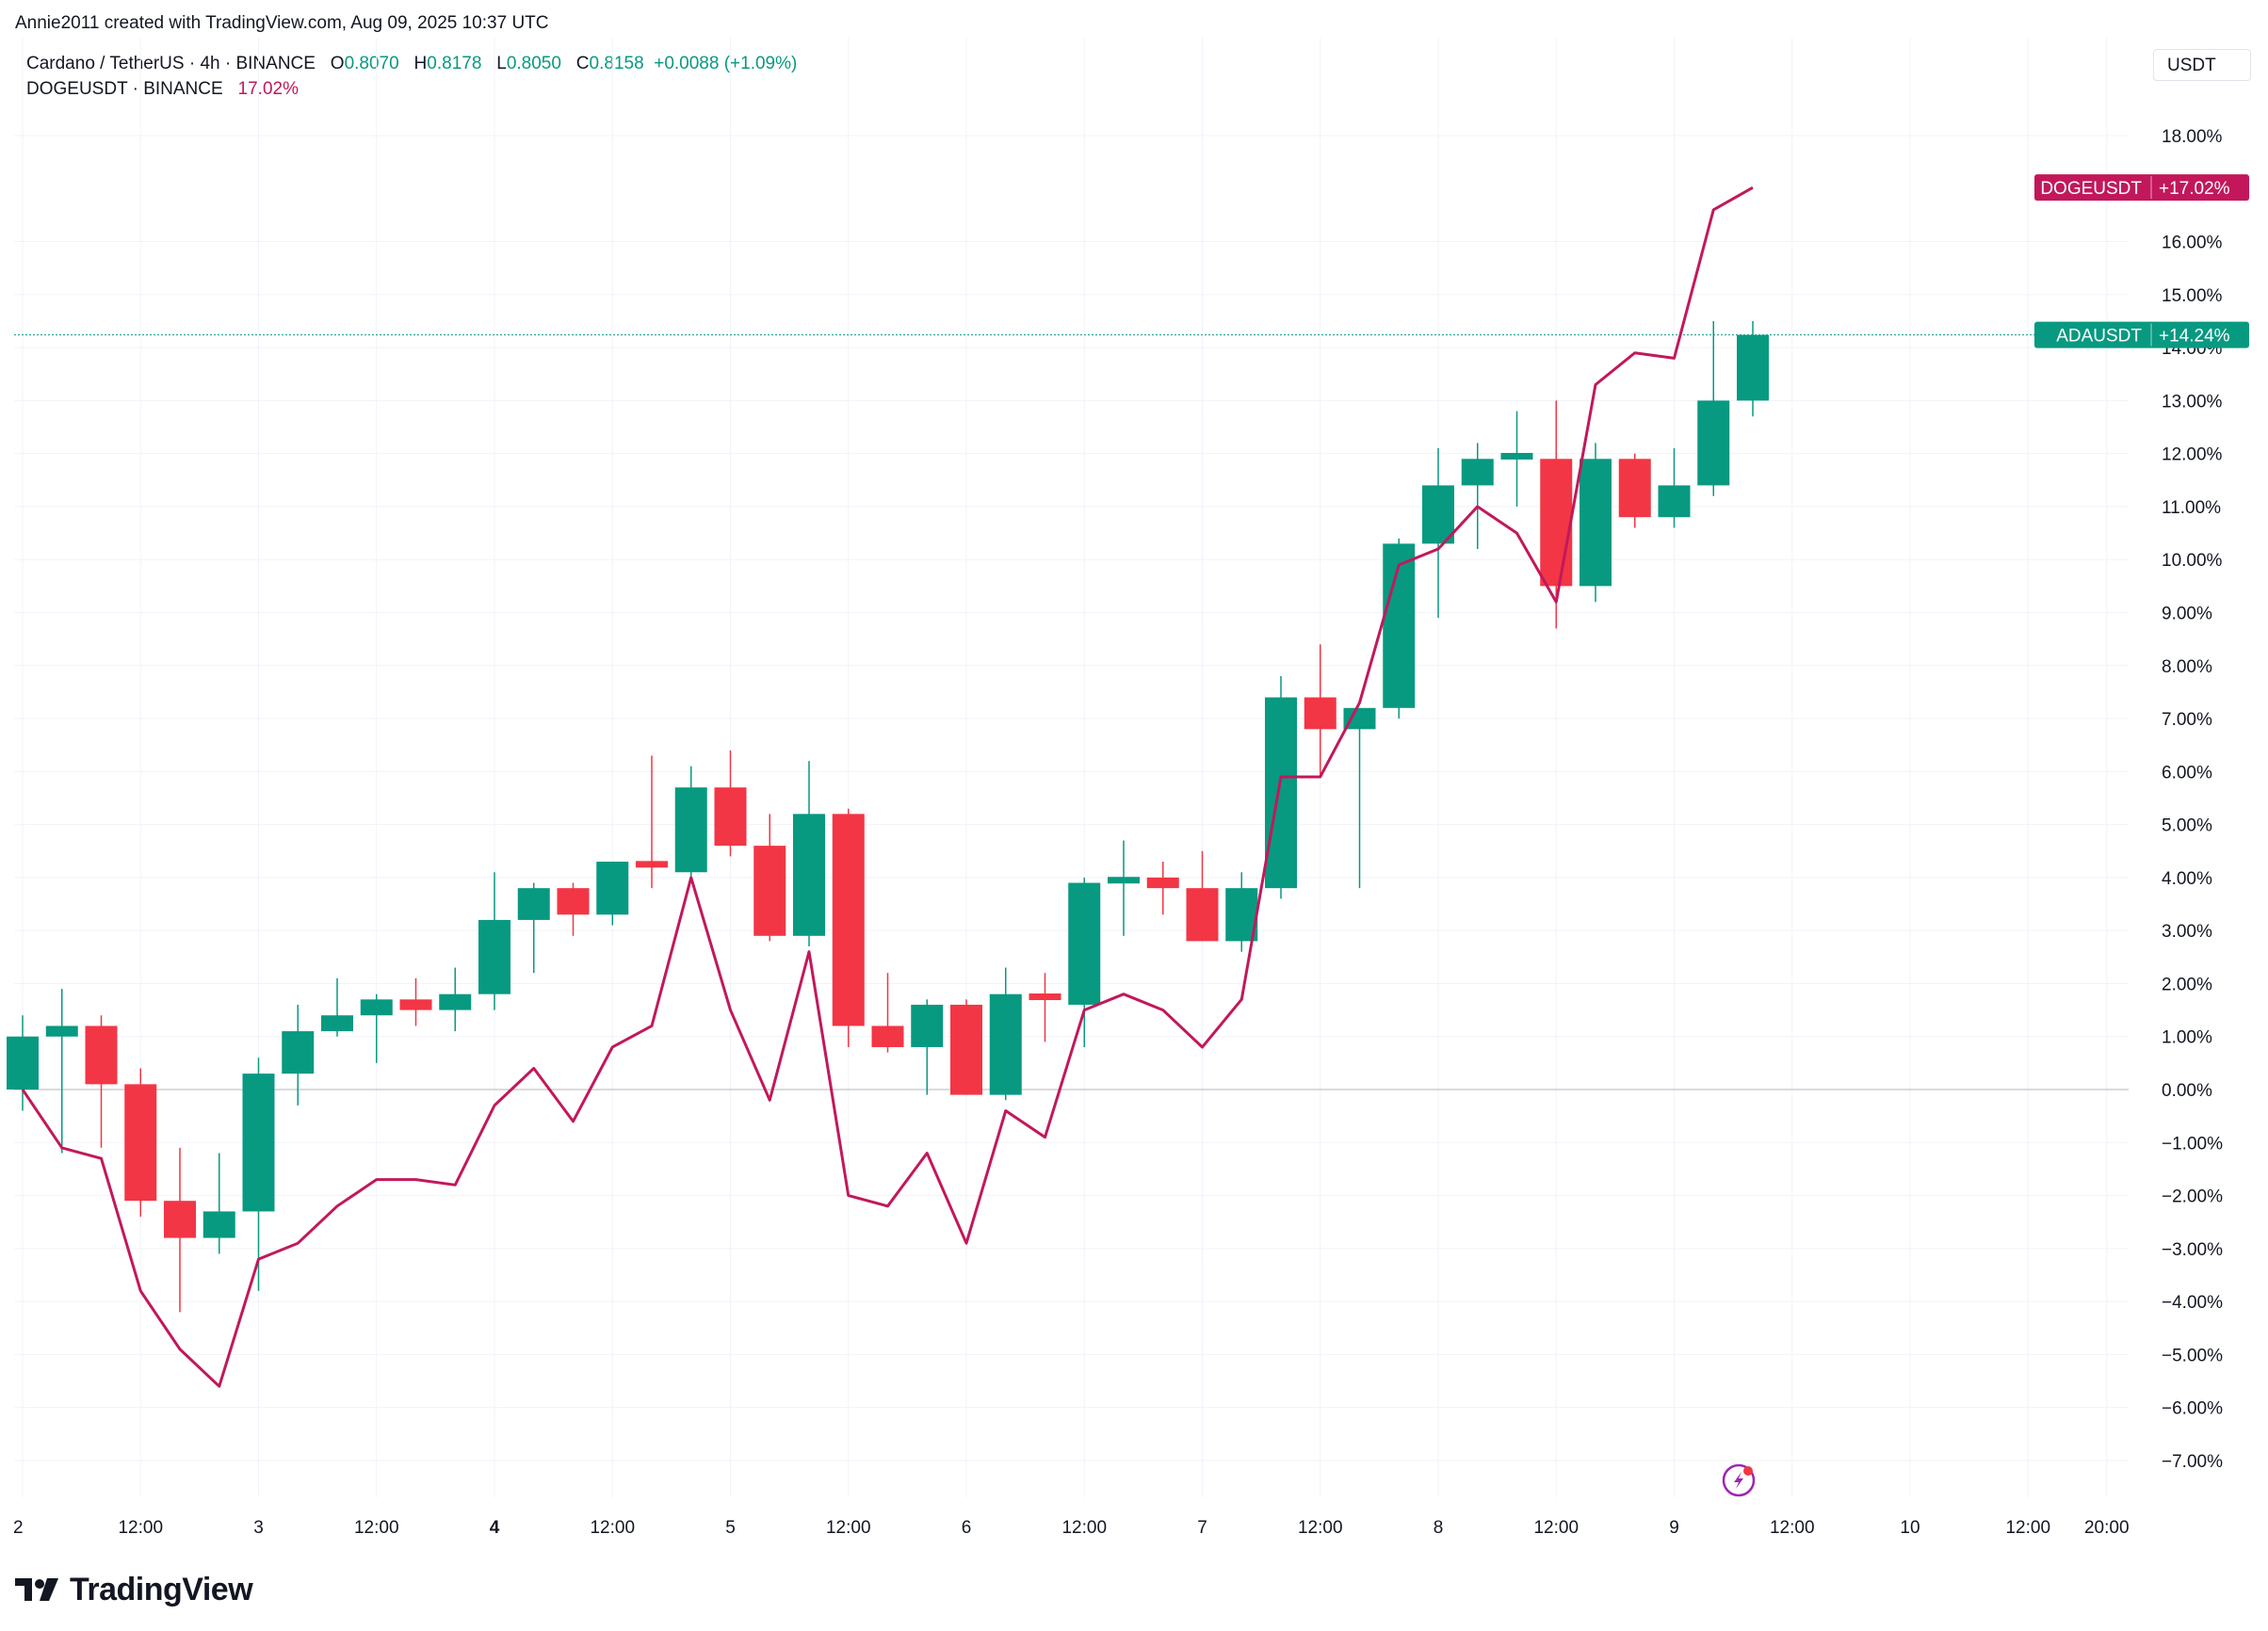 The width and height of the screenshot is (2268, 1631). What do you see at coordinates (2192, 455) in the screenshot?
I see `y-tick-label: 12.00%` at bounding box center [2192, 455].